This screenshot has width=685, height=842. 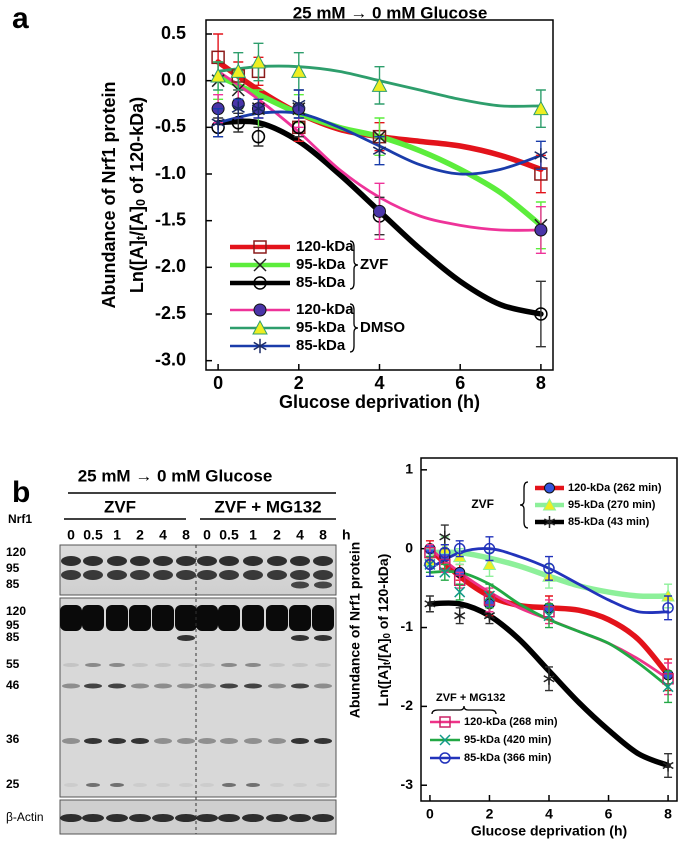 What do you see at coordinates (141, 202) in the screenshot?
I see `y-axis-label-part: 0` at bounding box center [141, 202].